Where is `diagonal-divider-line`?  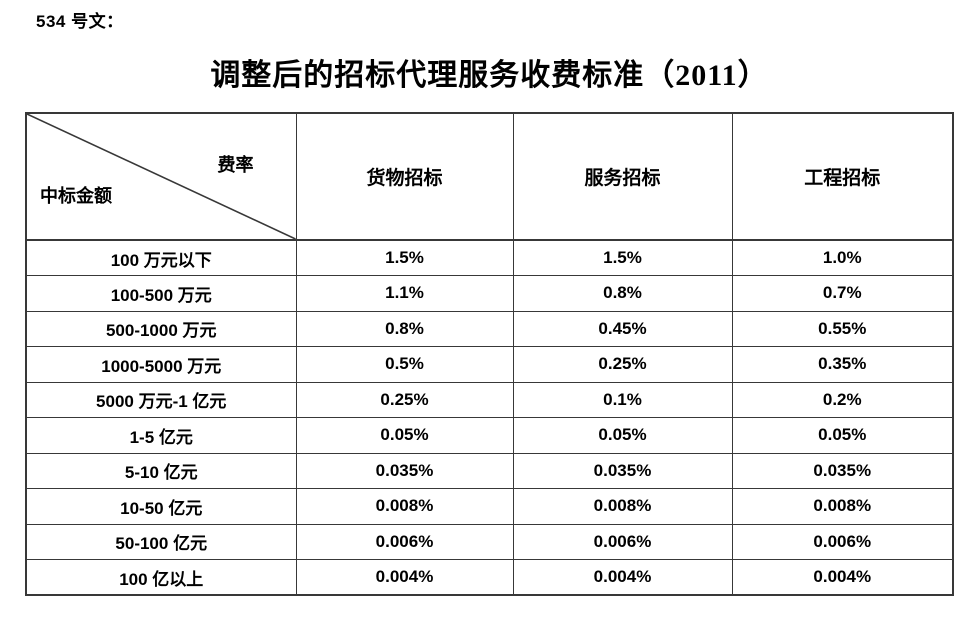 diagonal-divider-line is located at coordinates (161, 176).